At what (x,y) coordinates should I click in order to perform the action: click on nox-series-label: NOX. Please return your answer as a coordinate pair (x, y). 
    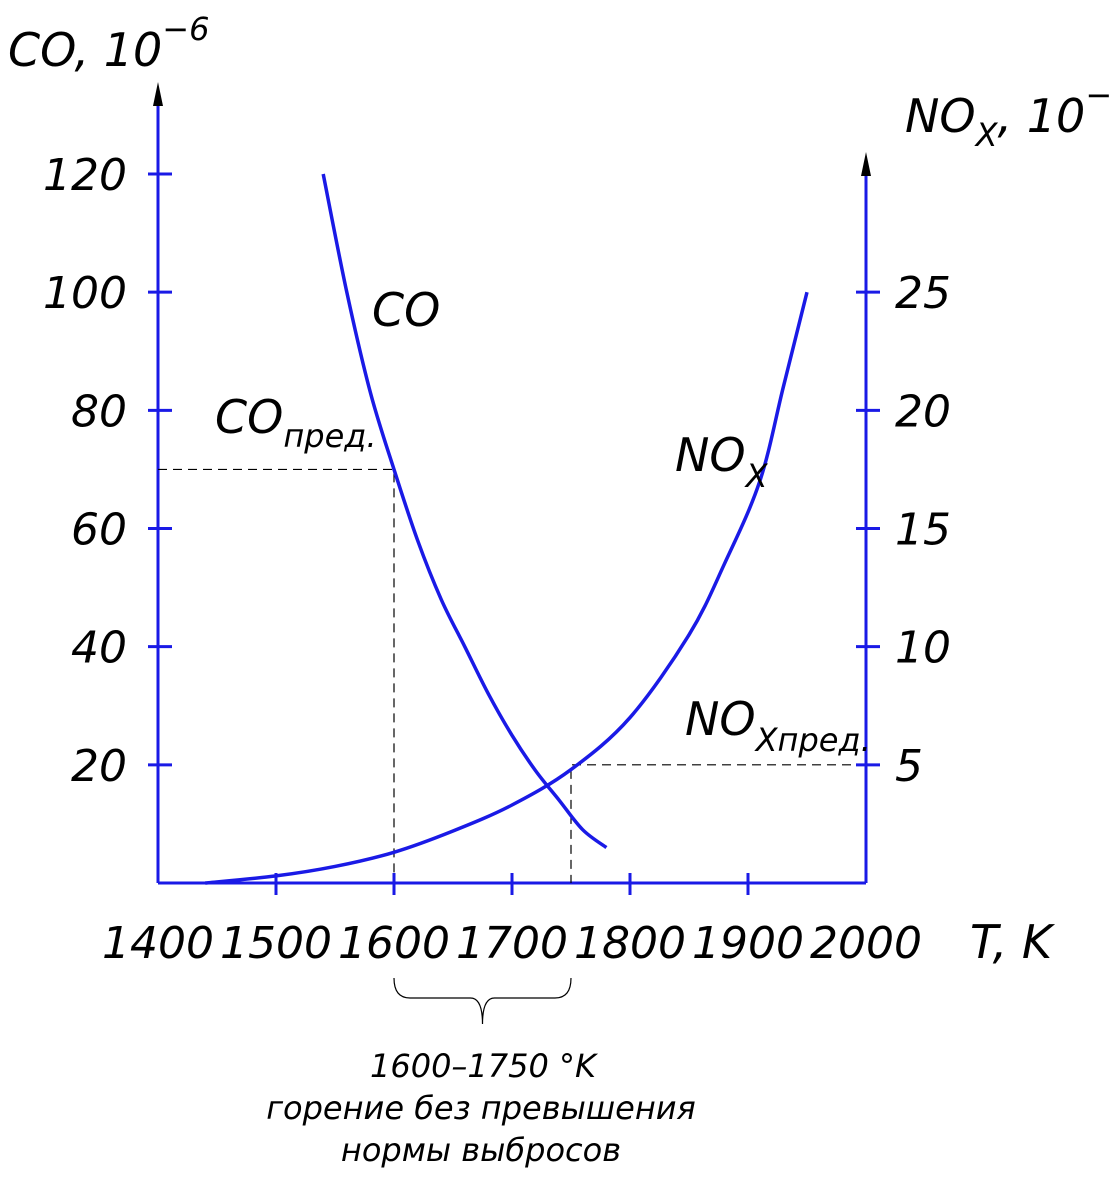
    Looking at the image, I should click on (722, 461).